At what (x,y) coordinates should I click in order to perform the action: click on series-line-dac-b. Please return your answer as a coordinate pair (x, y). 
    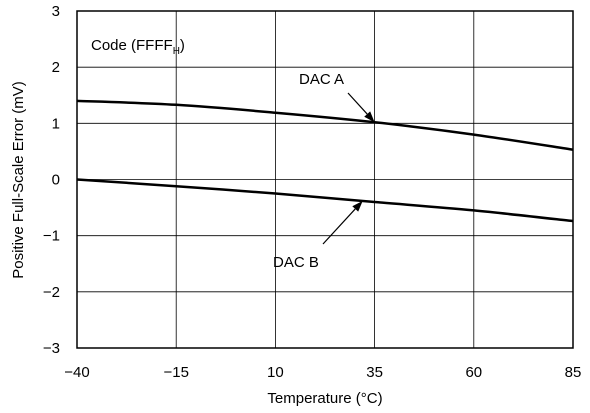
    Looking at the image, I should click on (325, 200).